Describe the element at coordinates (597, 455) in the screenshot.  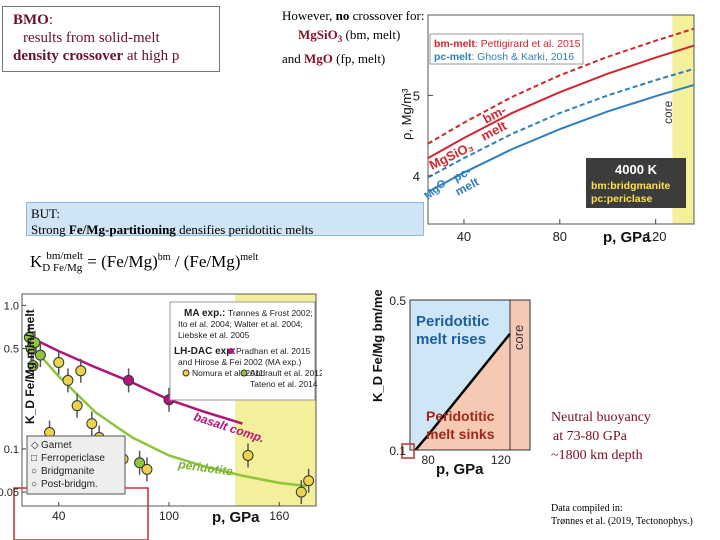
I see `neutral-line-3: ~1800 km depth` at that location.